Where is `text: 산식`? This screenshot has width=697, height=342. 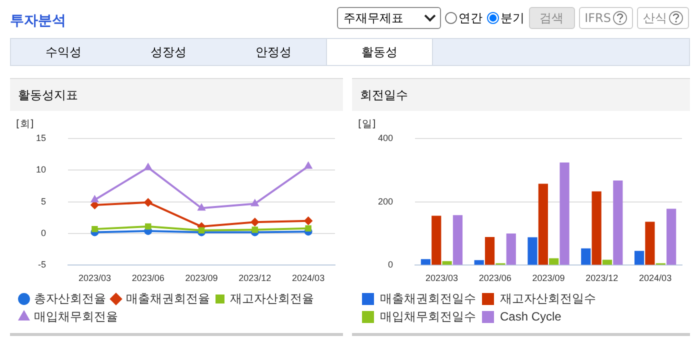 text: 산식 is located at coordinates (655, 18).